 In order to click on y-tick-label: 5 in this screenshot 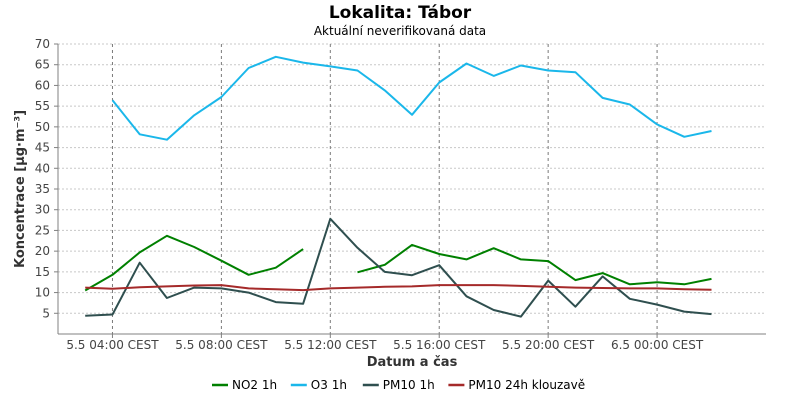, I will do `click(46, 313)`.